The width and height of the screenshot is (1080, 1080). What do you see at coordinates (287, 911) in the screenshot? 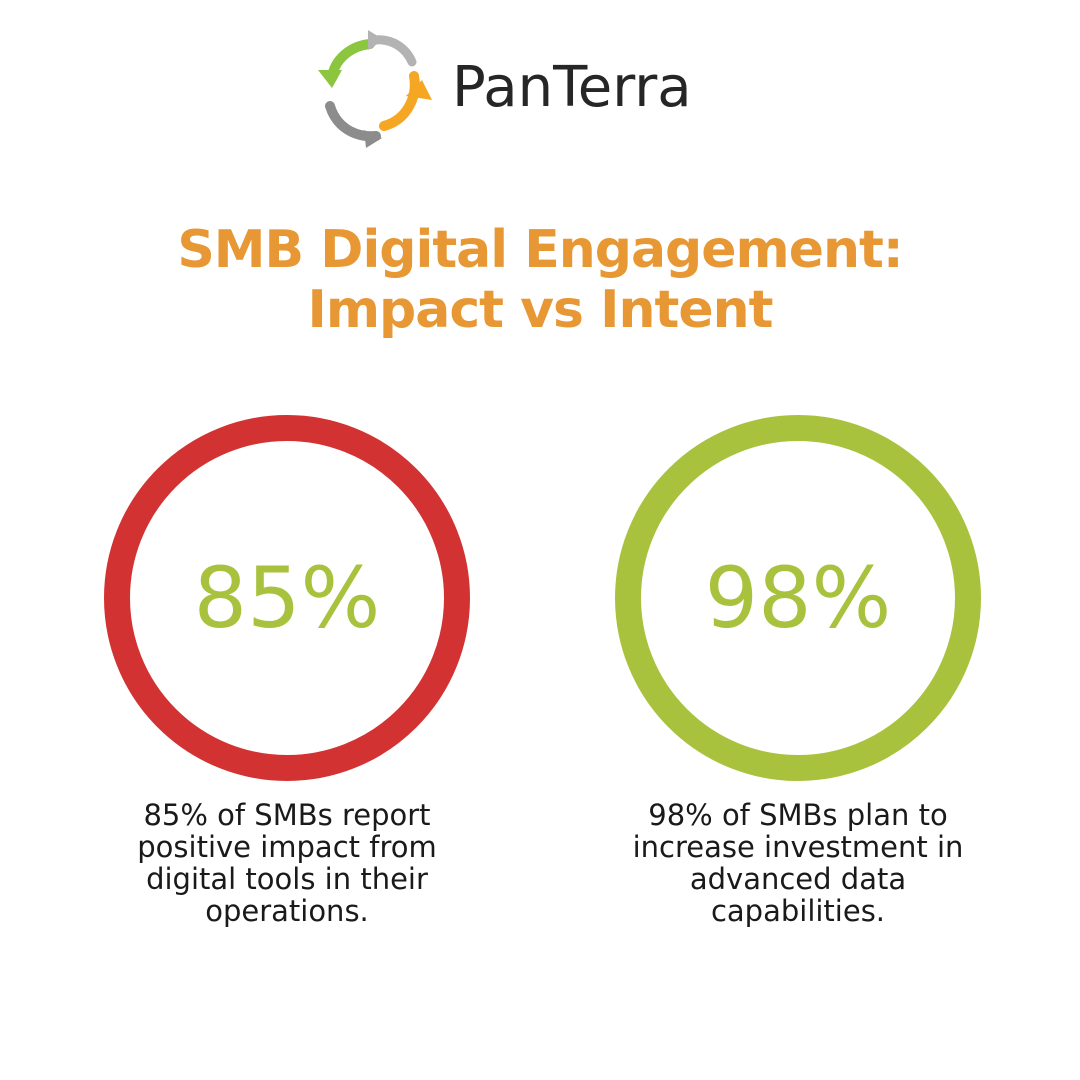
I see `caption-line: operations.` at bounding box center [287, 911].